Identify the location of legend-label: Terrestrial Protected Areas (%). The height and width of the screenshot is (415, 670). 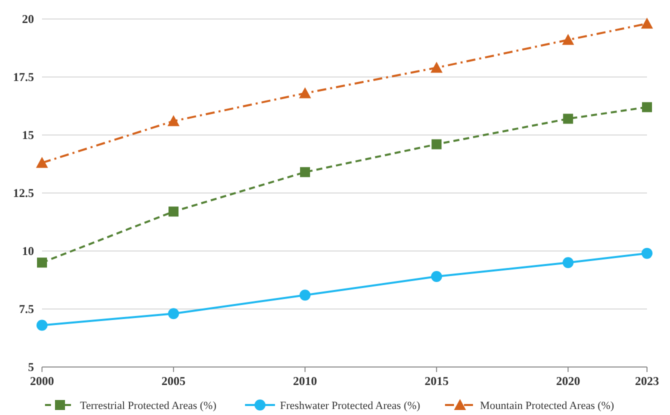
(148, 406).